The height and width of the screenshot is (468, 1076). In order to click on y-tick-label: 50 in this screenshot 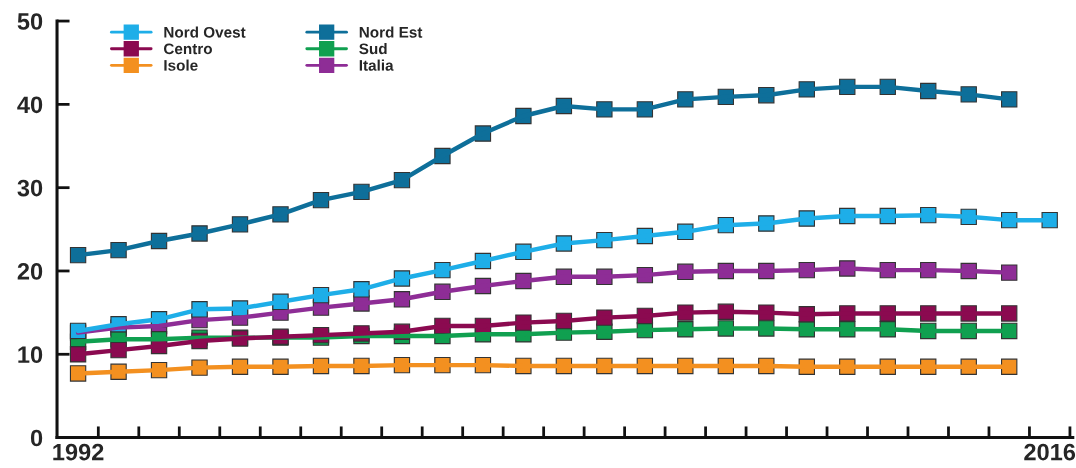, I will do `click(30, 21)`.